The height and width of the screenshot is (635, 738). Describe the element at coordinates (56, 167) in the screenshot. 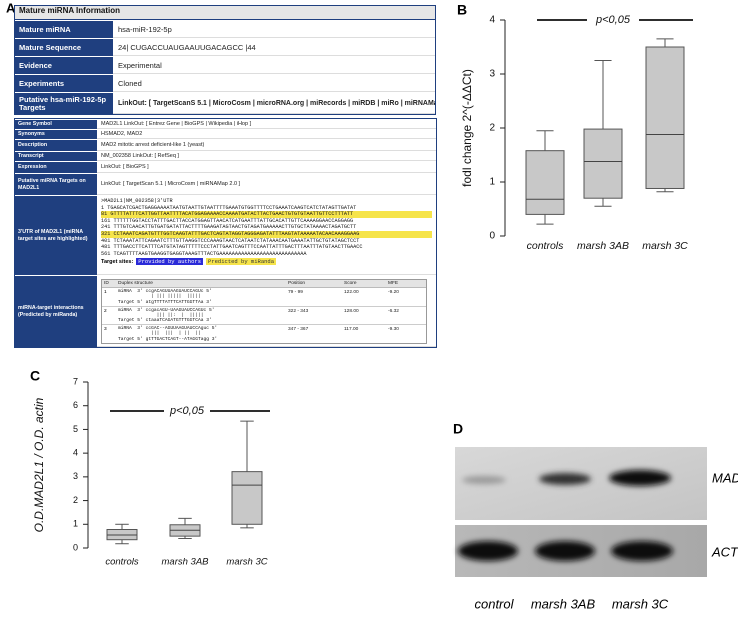

I see `row-label: Expression` at that location.